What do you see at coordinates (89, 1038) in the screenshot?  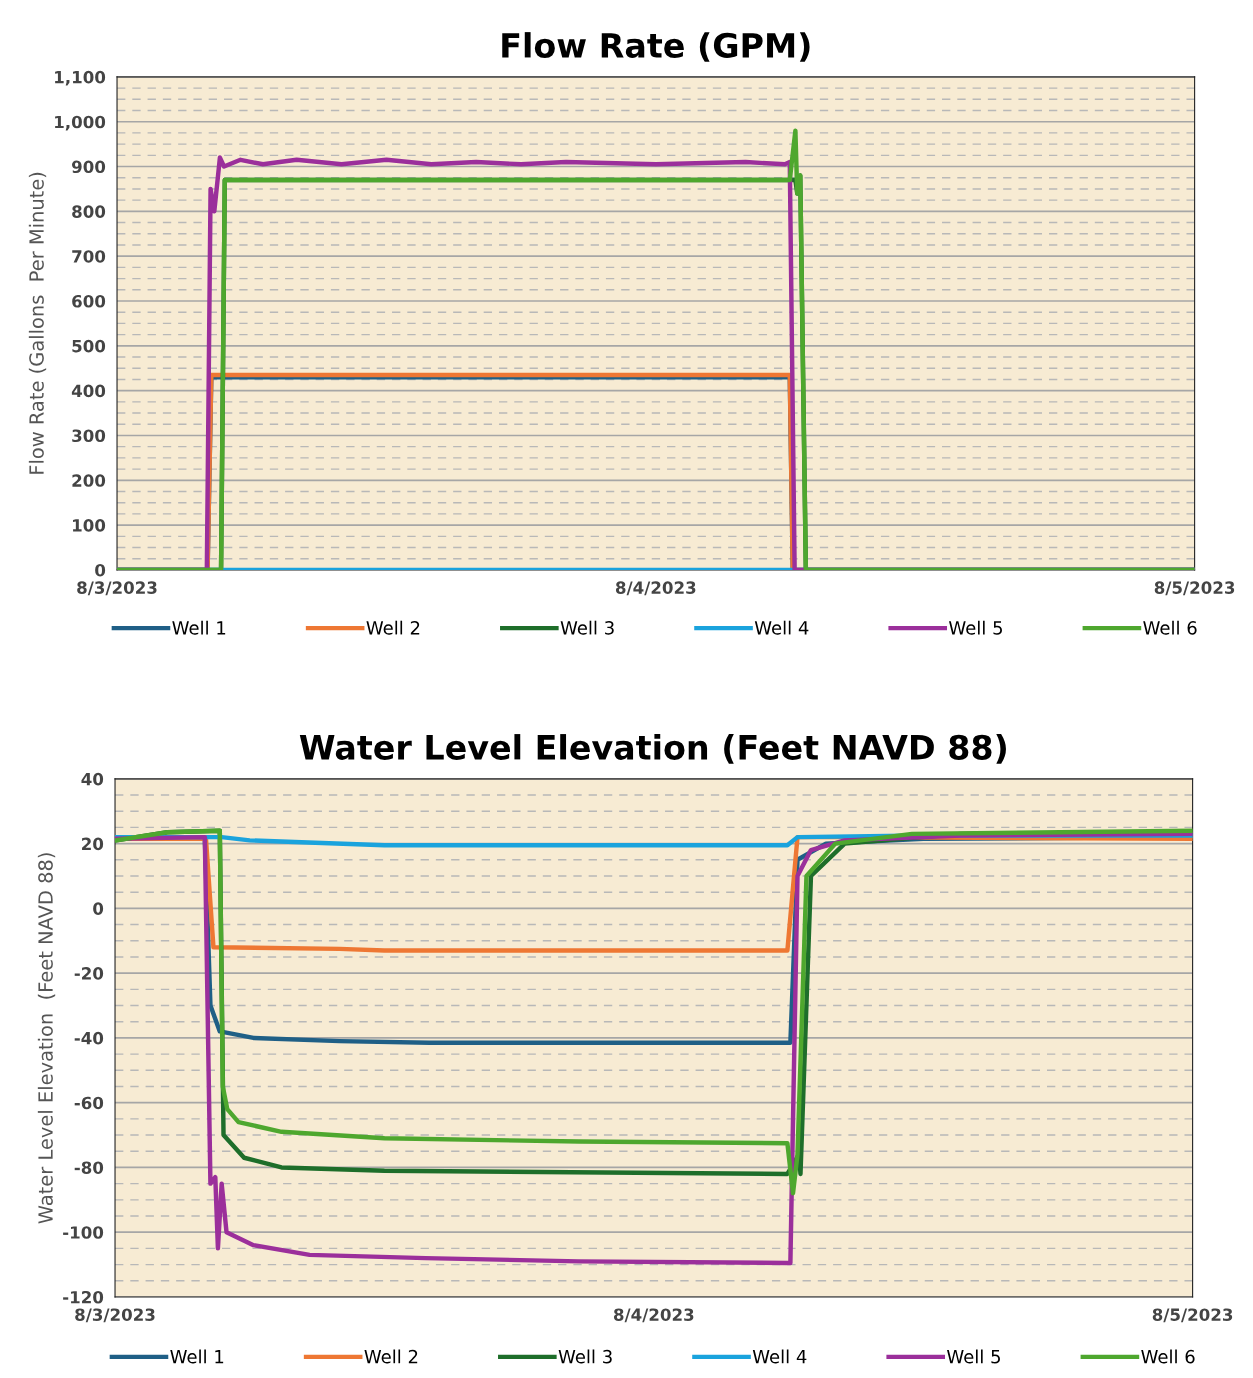 I see `y-tick-label: -40` at bounding box center [89, 1038].